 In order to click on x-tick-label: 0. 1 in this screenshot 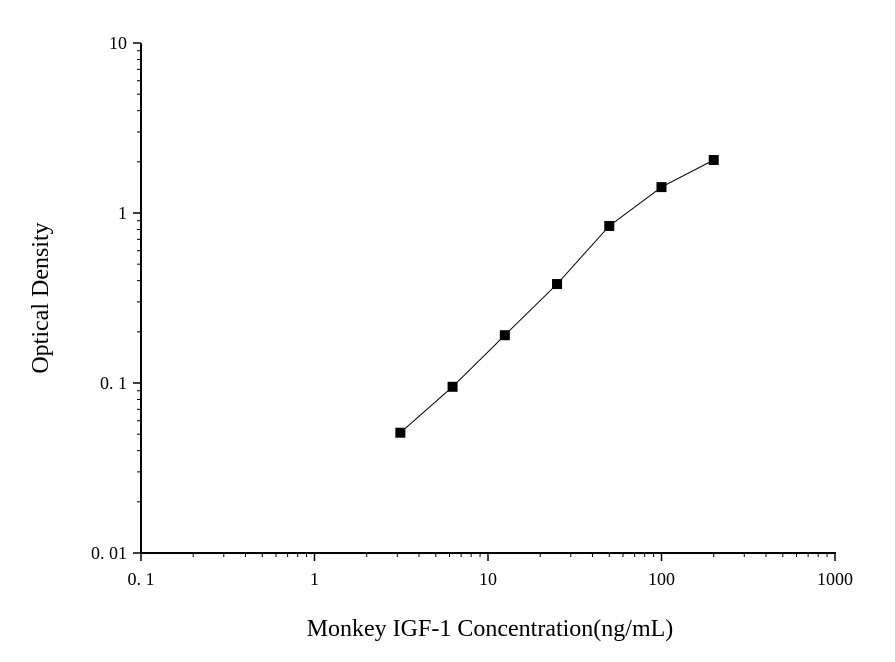, I will do `click(141, 579)`.